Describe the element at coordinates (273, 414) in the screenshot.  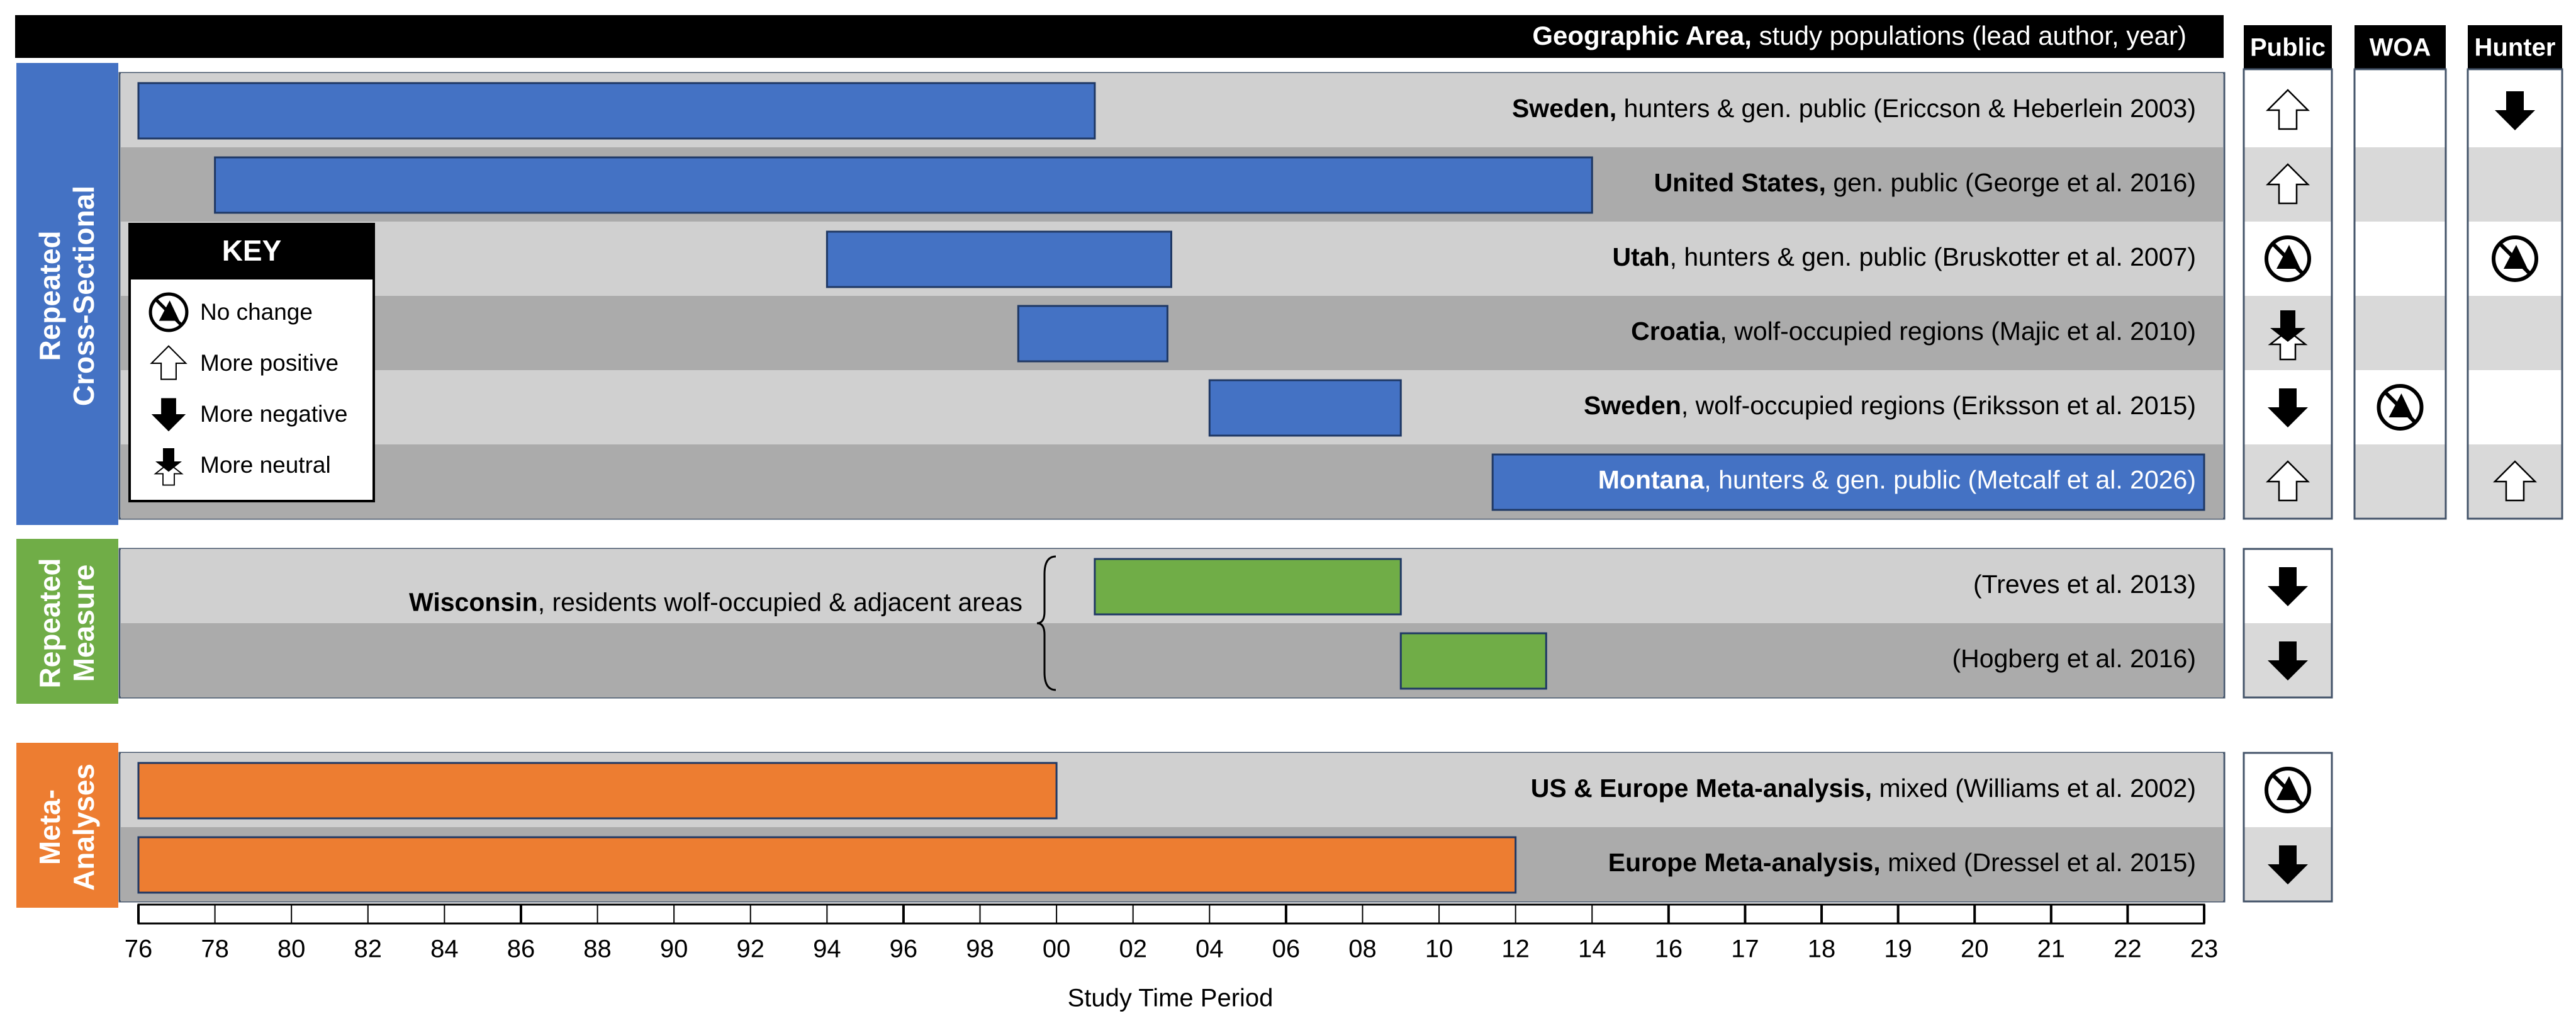
I see `legend-item-label: More negative` at that location.